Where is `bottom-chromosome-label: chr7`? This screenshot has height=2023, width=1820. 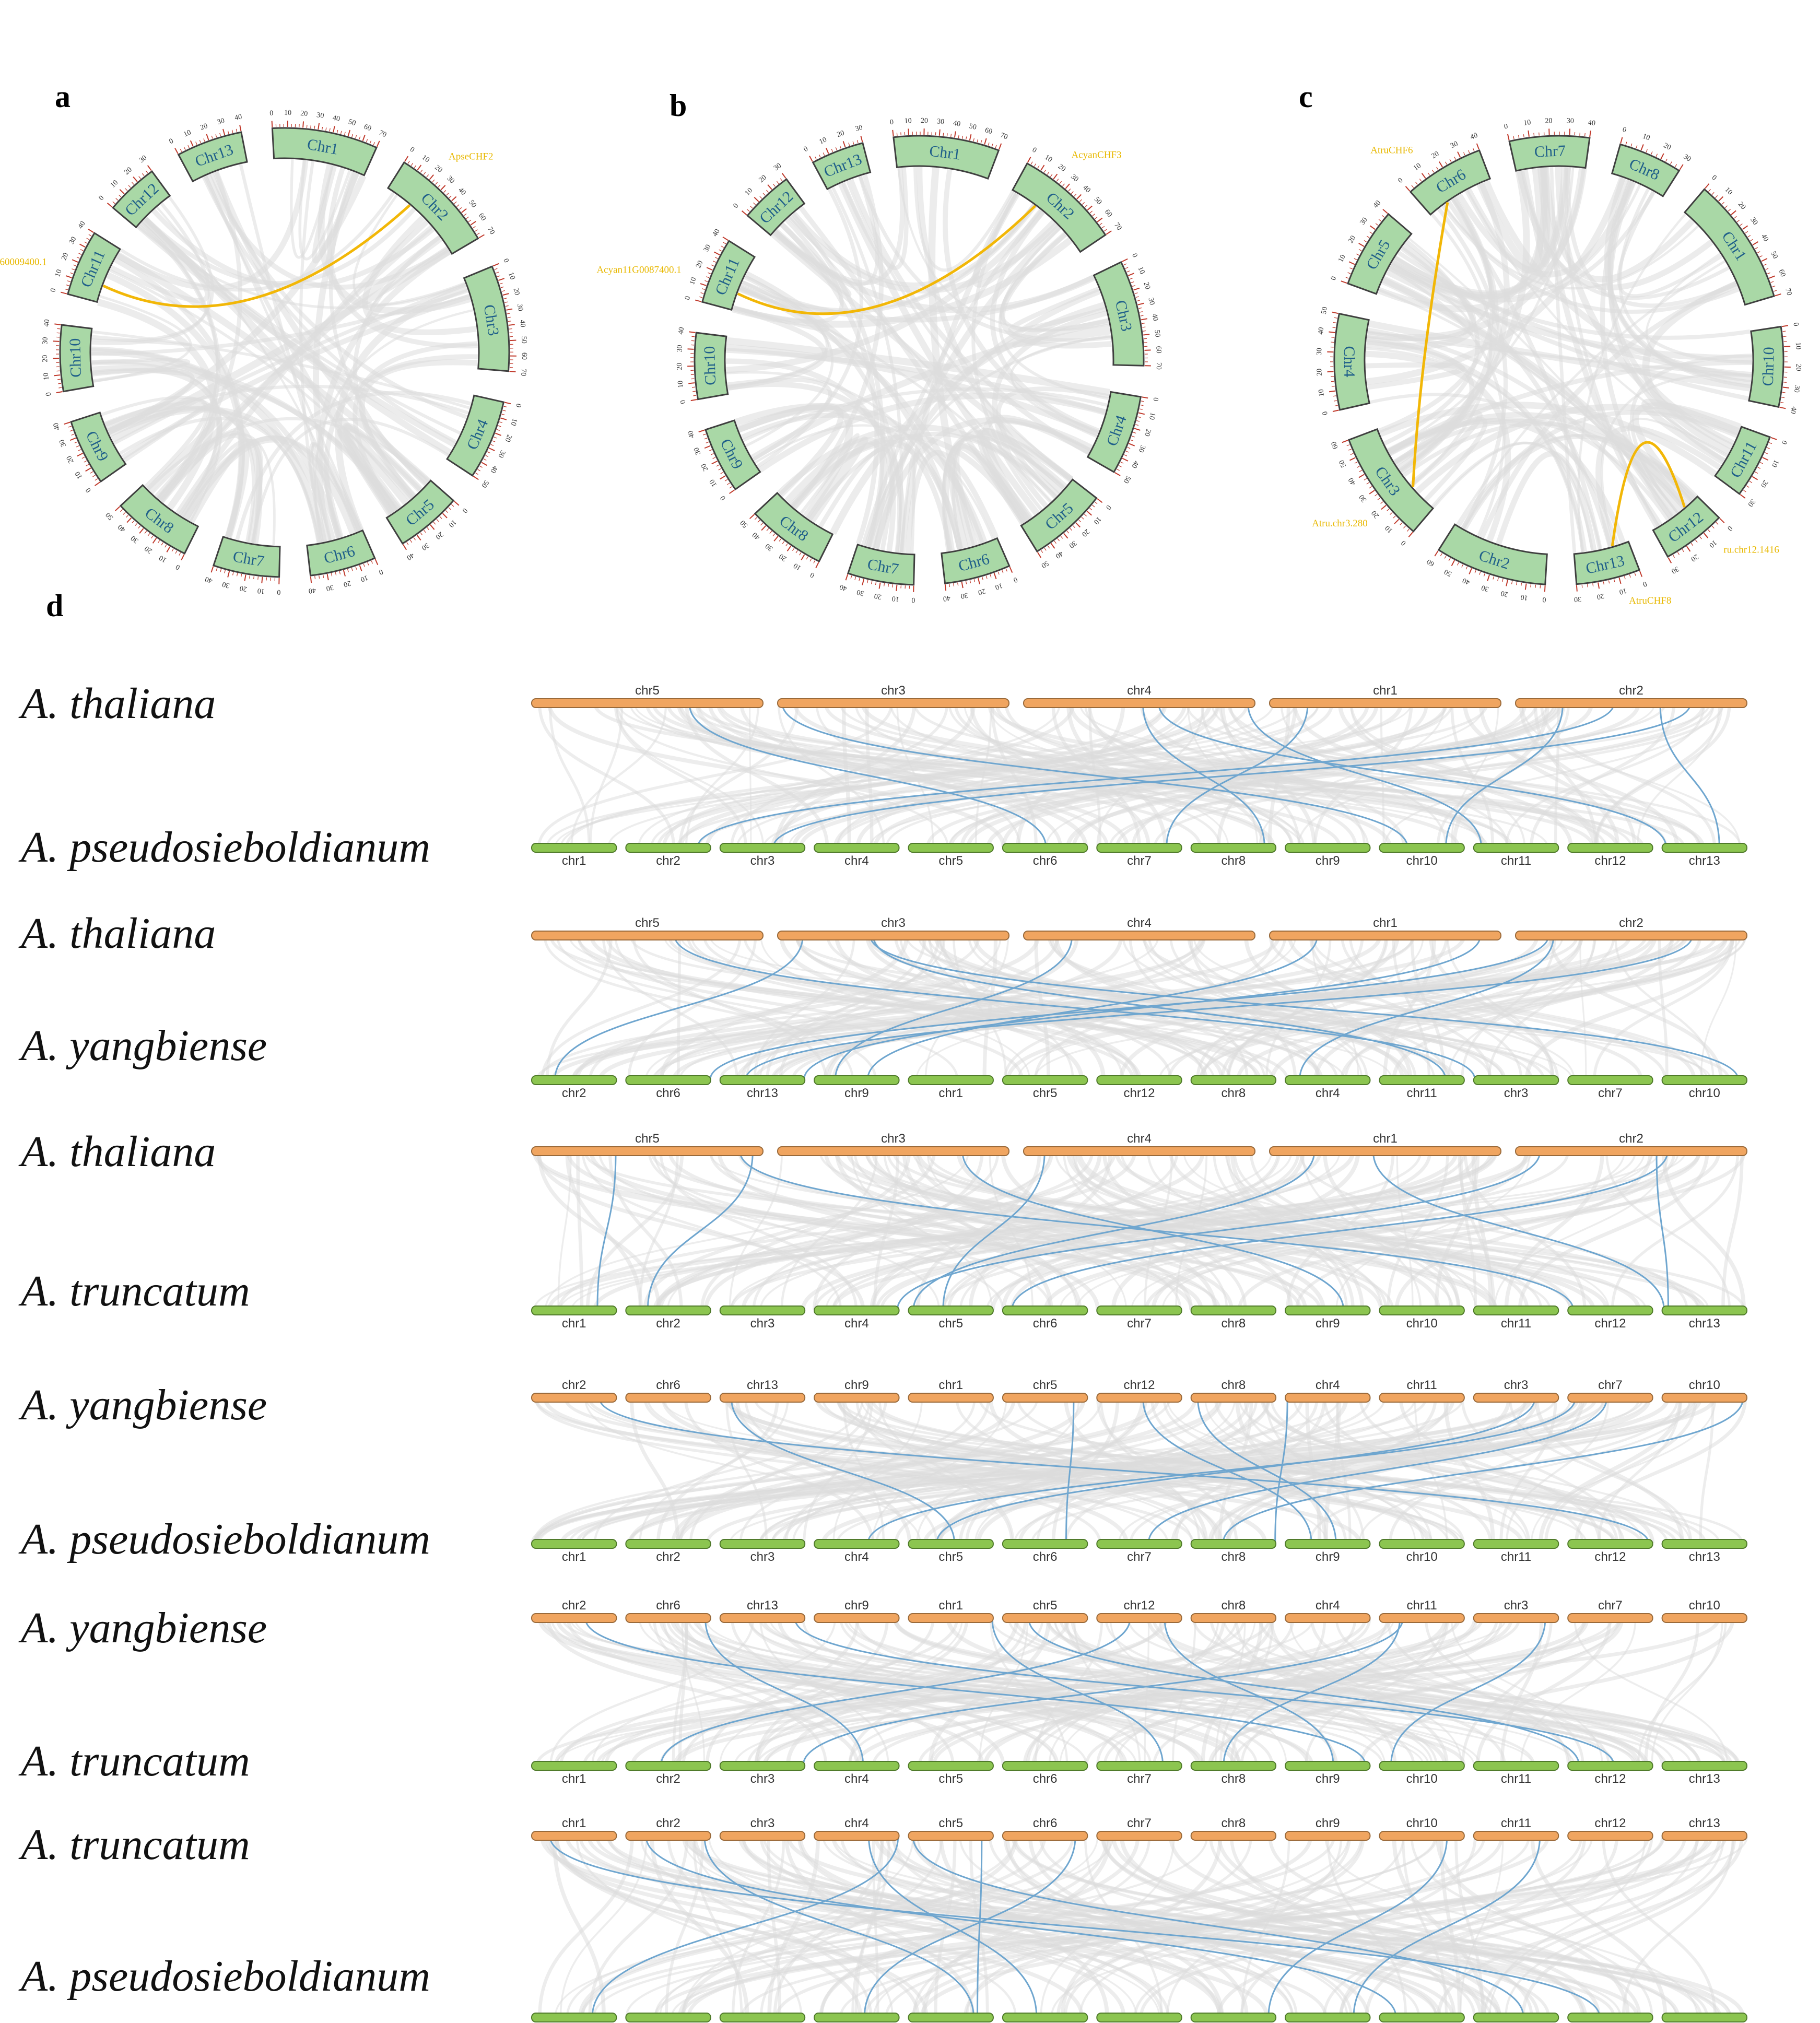
bottom-chromosome-label: chr7 is located at coordinates (1139, 1324).